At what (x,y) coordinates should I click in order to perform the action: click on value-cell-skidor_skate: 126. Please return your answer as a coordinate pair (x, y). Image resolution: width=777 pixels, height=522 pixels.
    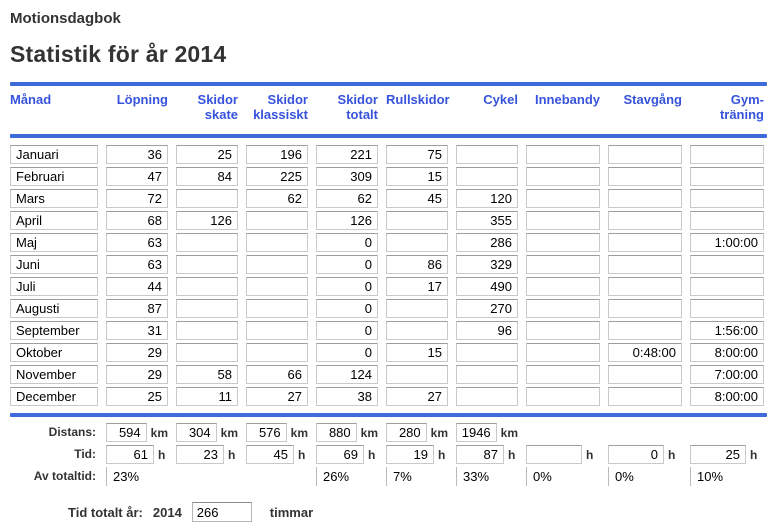
    Looking at the image, I should click on (207, 220).